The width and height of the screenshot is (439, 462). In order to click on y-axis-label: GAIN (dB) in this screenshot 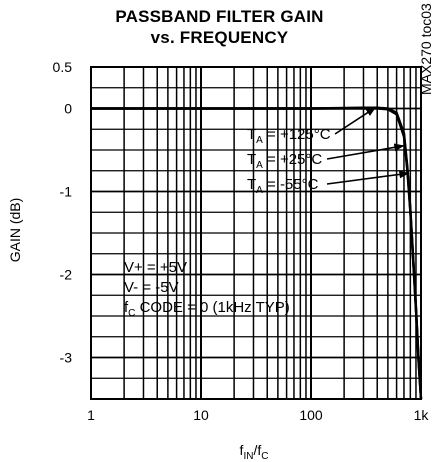, I will do `click(15, 230)`.